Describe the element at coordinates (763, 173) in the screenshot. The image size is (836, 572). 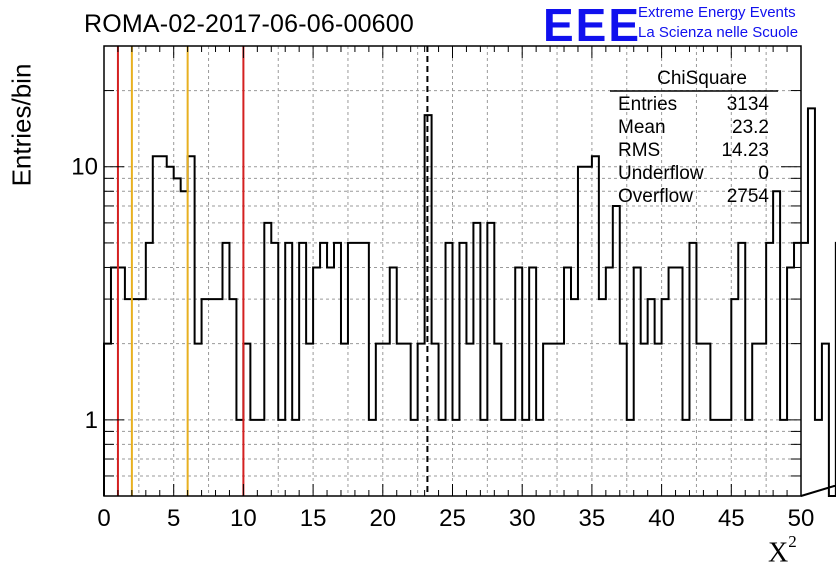
I see `stats-value: 0` at that location.